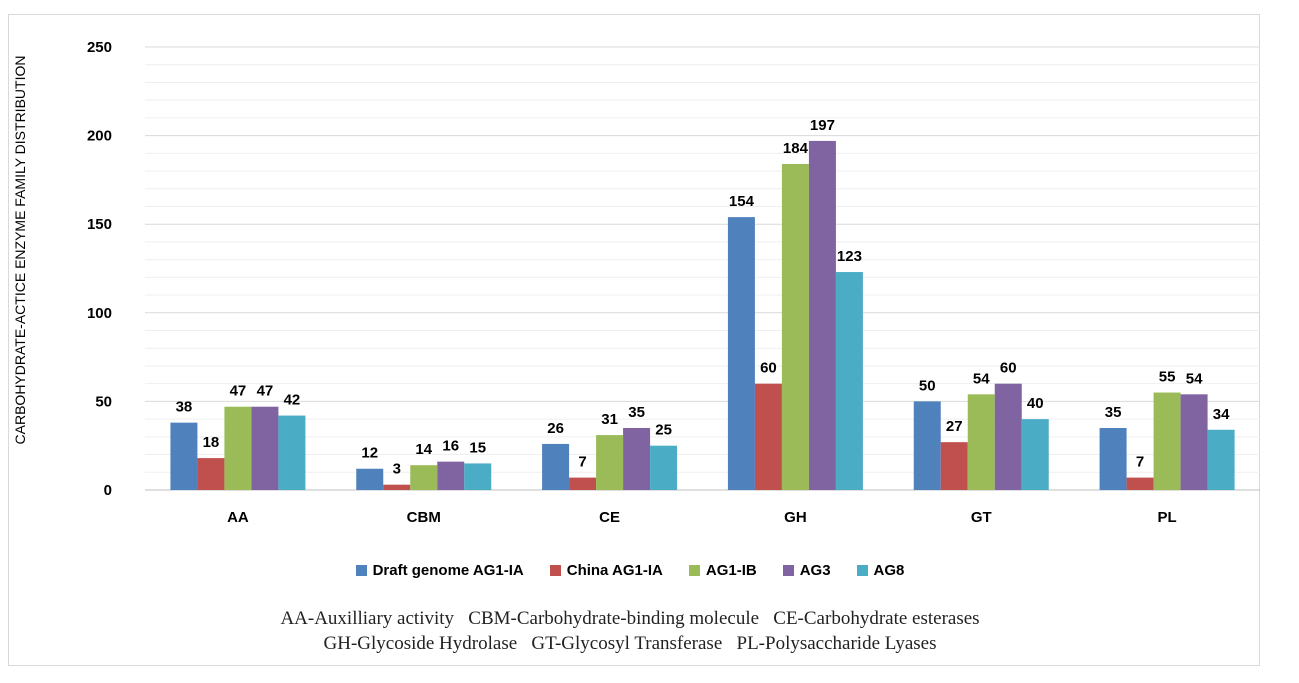 This screenshot has height=683, width=1299. I want to click on legend-item-ag3: AG3, so click(806, 570).